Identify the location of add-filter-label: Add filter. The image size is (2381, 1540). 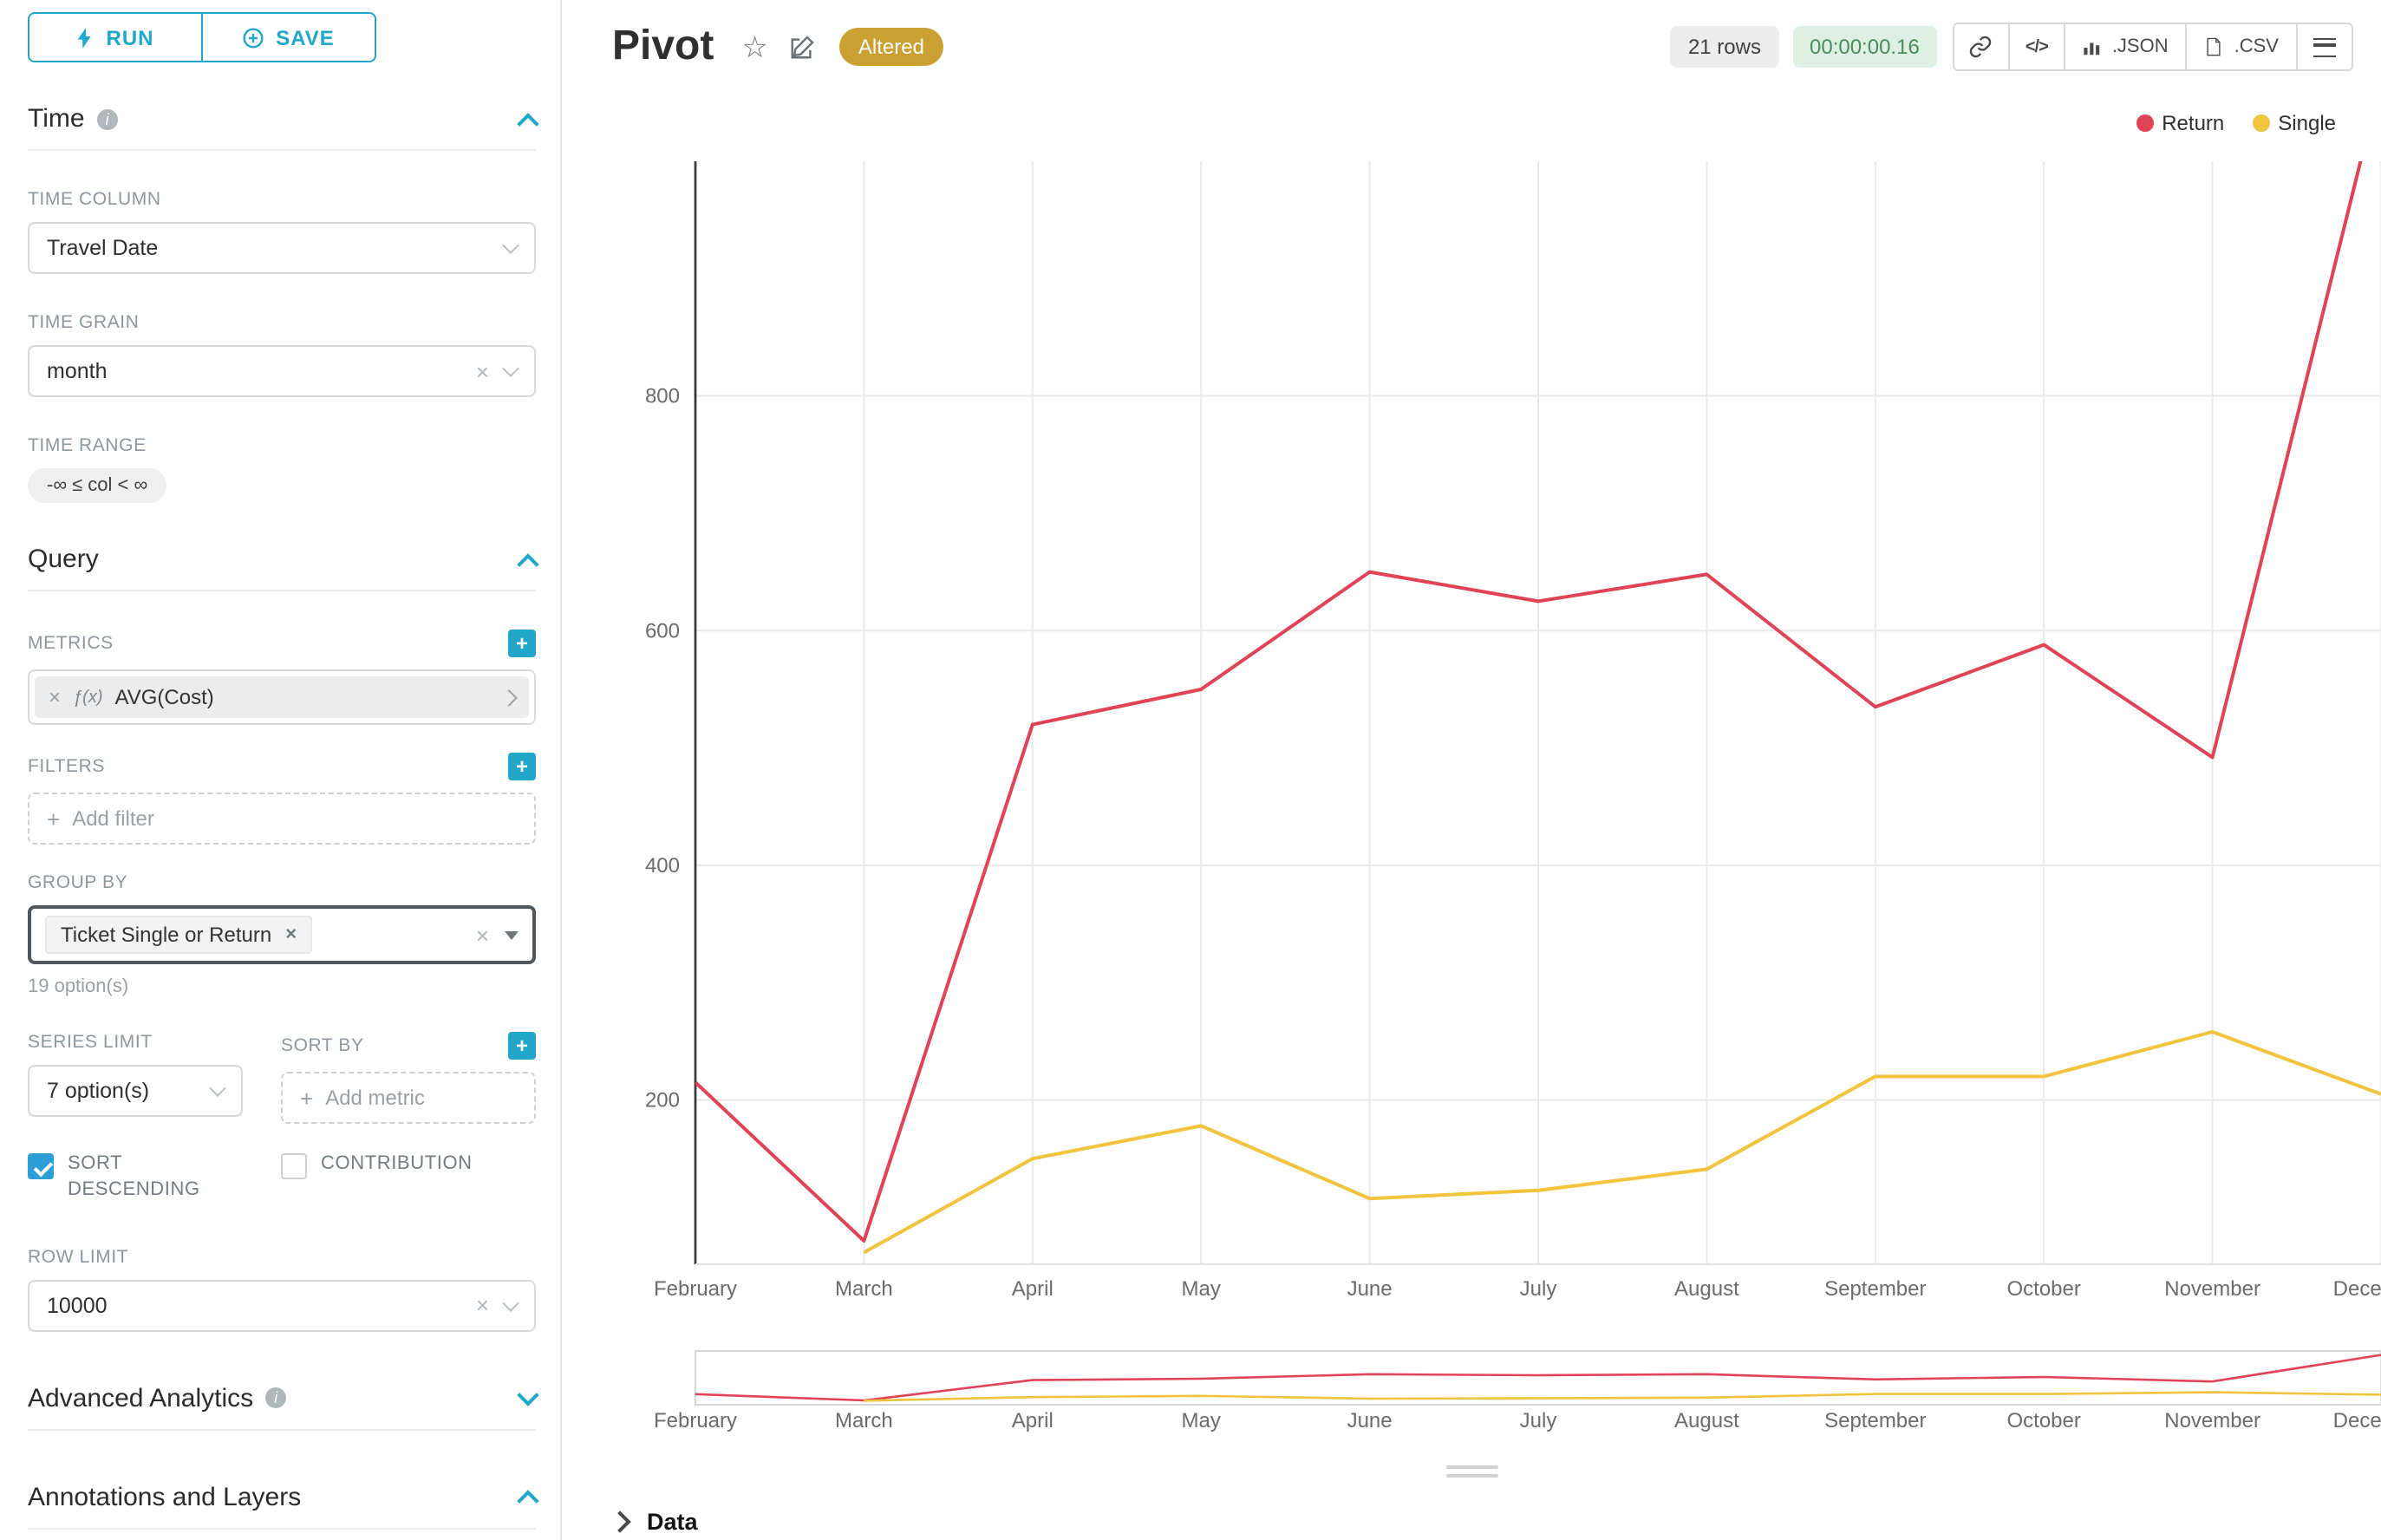
(113, 818).